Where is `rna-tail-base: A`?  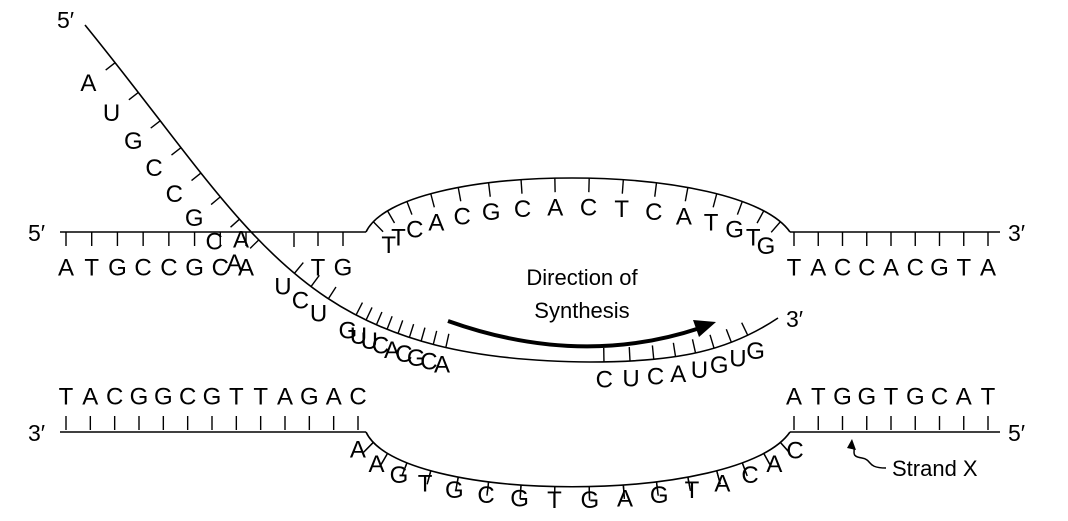 rna-tail-base: A is located at coordinates (234, 263).